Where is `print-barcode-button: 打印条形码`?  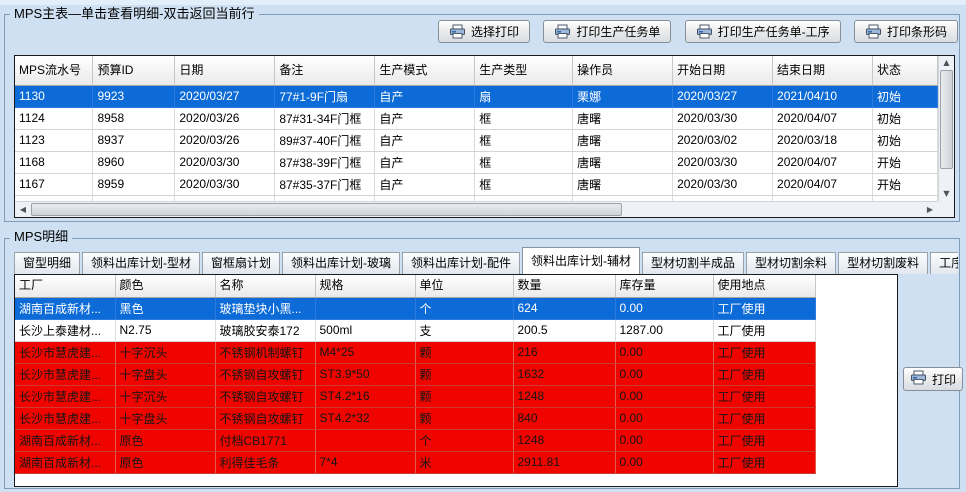
print-barcode-button: 打印条形码 is located at coordinates (905, 31).